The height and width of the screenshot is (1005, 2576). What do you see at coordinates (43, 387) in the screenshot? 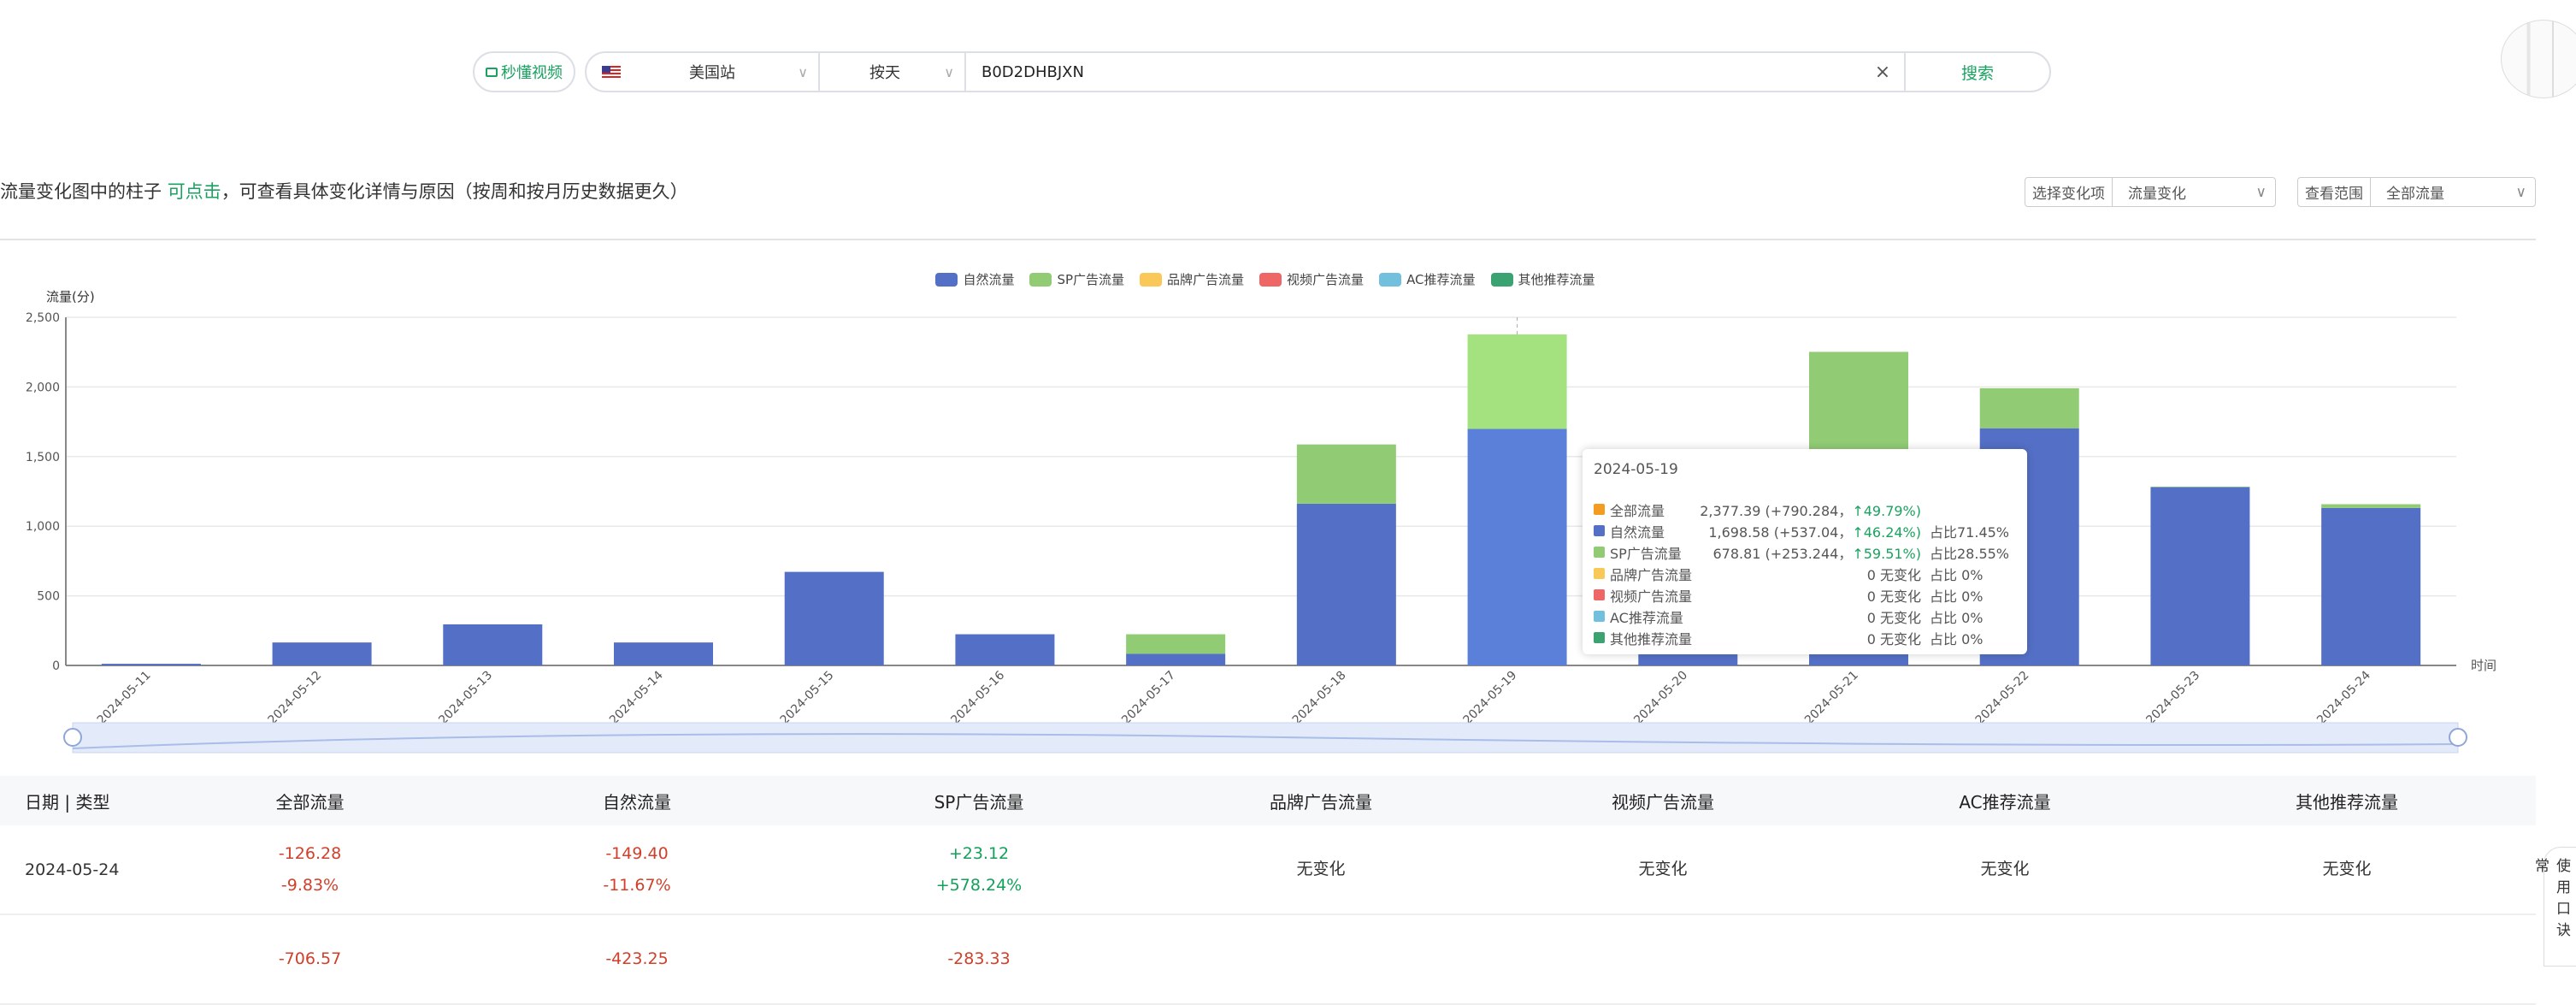
I see `y-tick-label: 2,000` at bounding box center [43, 387].